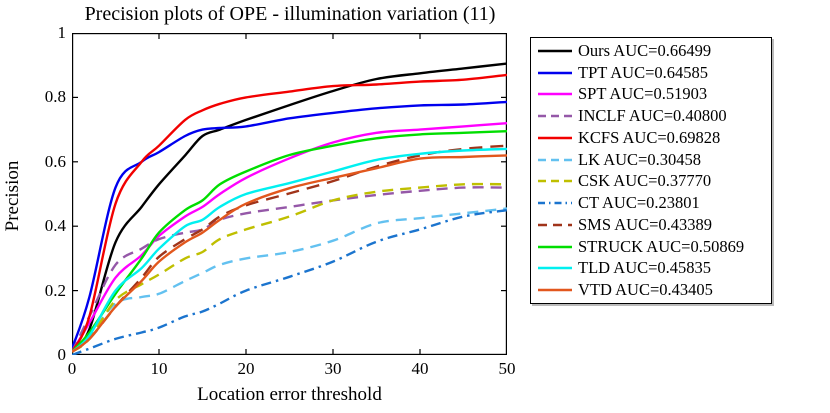 The width and height of the screenshot is (830, 413). I want to click on x-tick-label: 30, so click(333, 368).